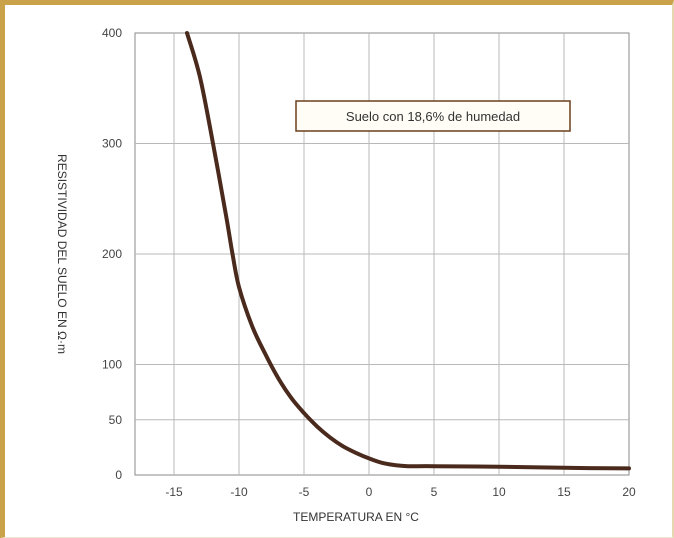 Image resolution: width=674 pixels, height=538 pixels. Describe the element at coordinates (499, 492) in the screenshot. I see `x-tick-label: 10` at that location.